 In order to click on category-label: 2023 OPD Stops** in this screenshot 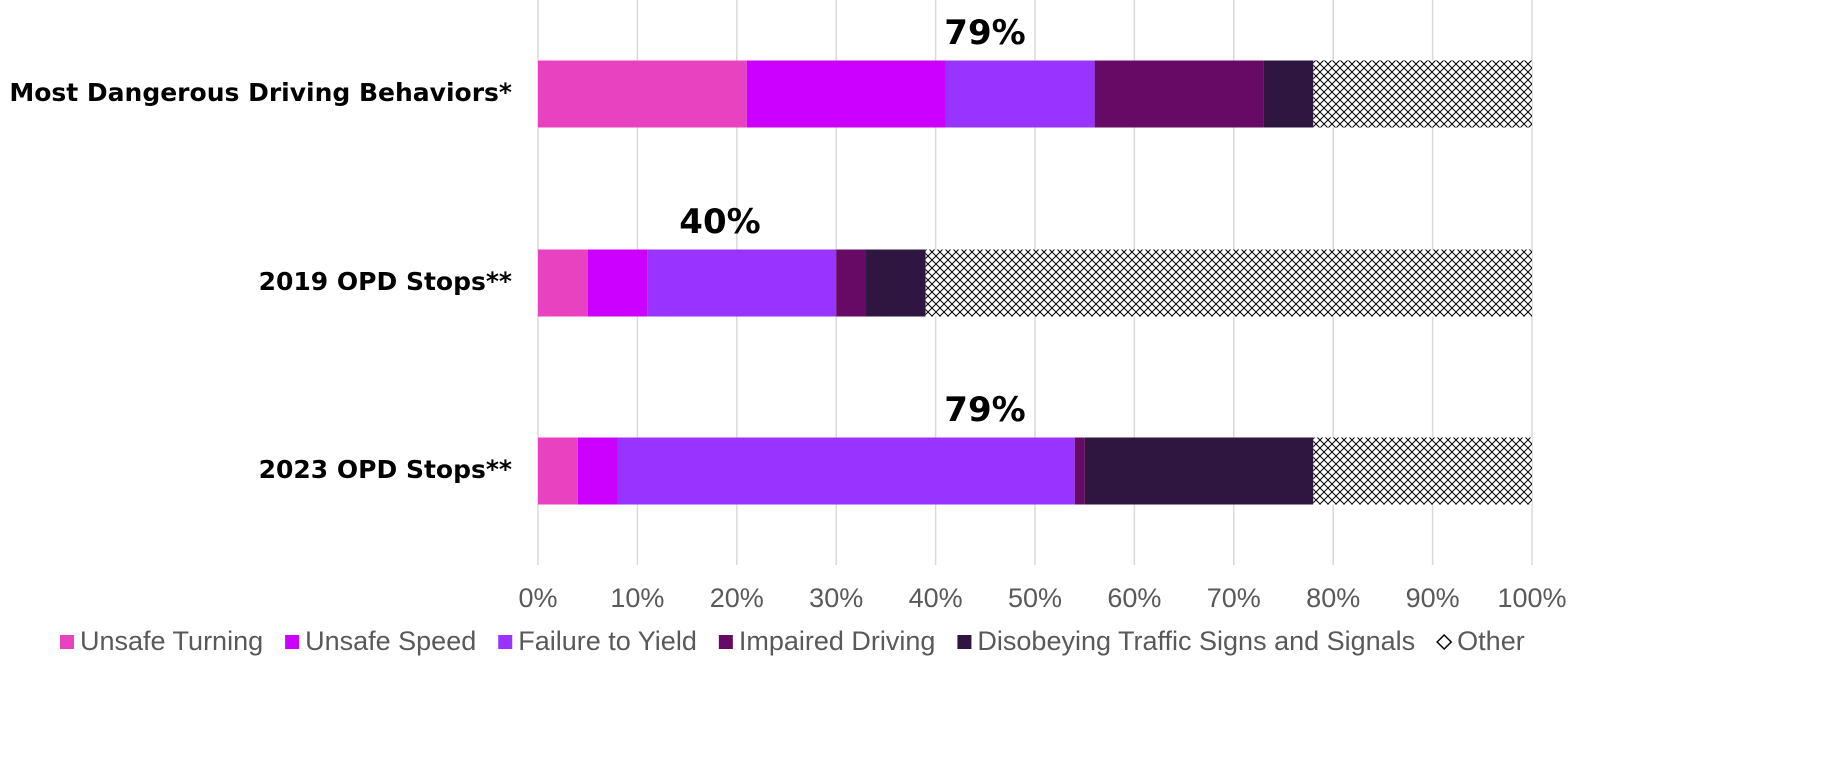, I will do `click(385, 469)`.